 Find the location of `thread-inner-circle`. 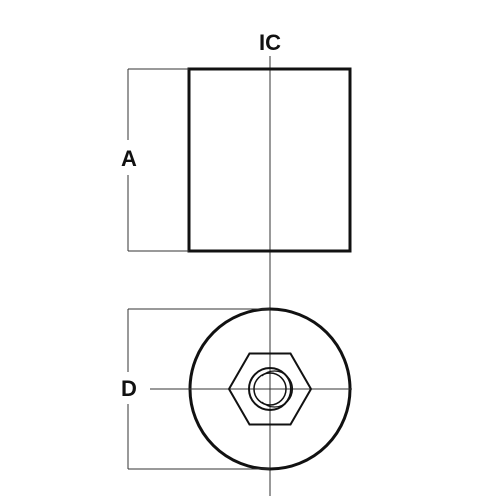

thread-inner-circle is located at coordinates (270, 389).